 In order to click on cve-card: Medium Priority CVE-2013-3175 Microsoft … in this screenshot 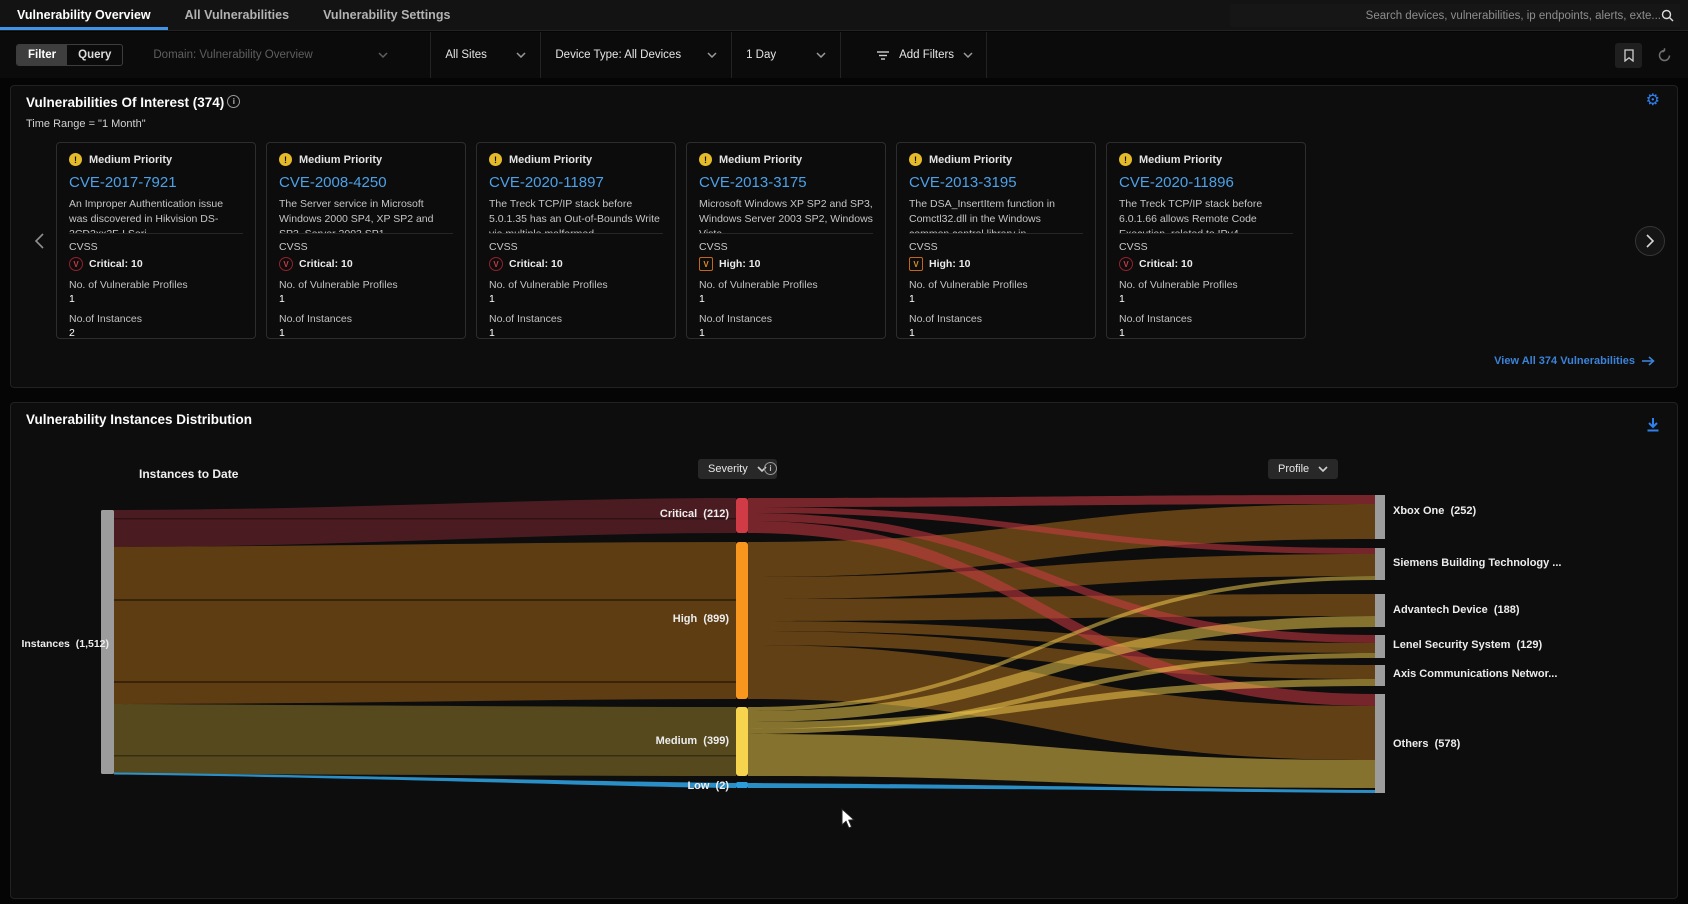, I will do `click(786, 240)`.